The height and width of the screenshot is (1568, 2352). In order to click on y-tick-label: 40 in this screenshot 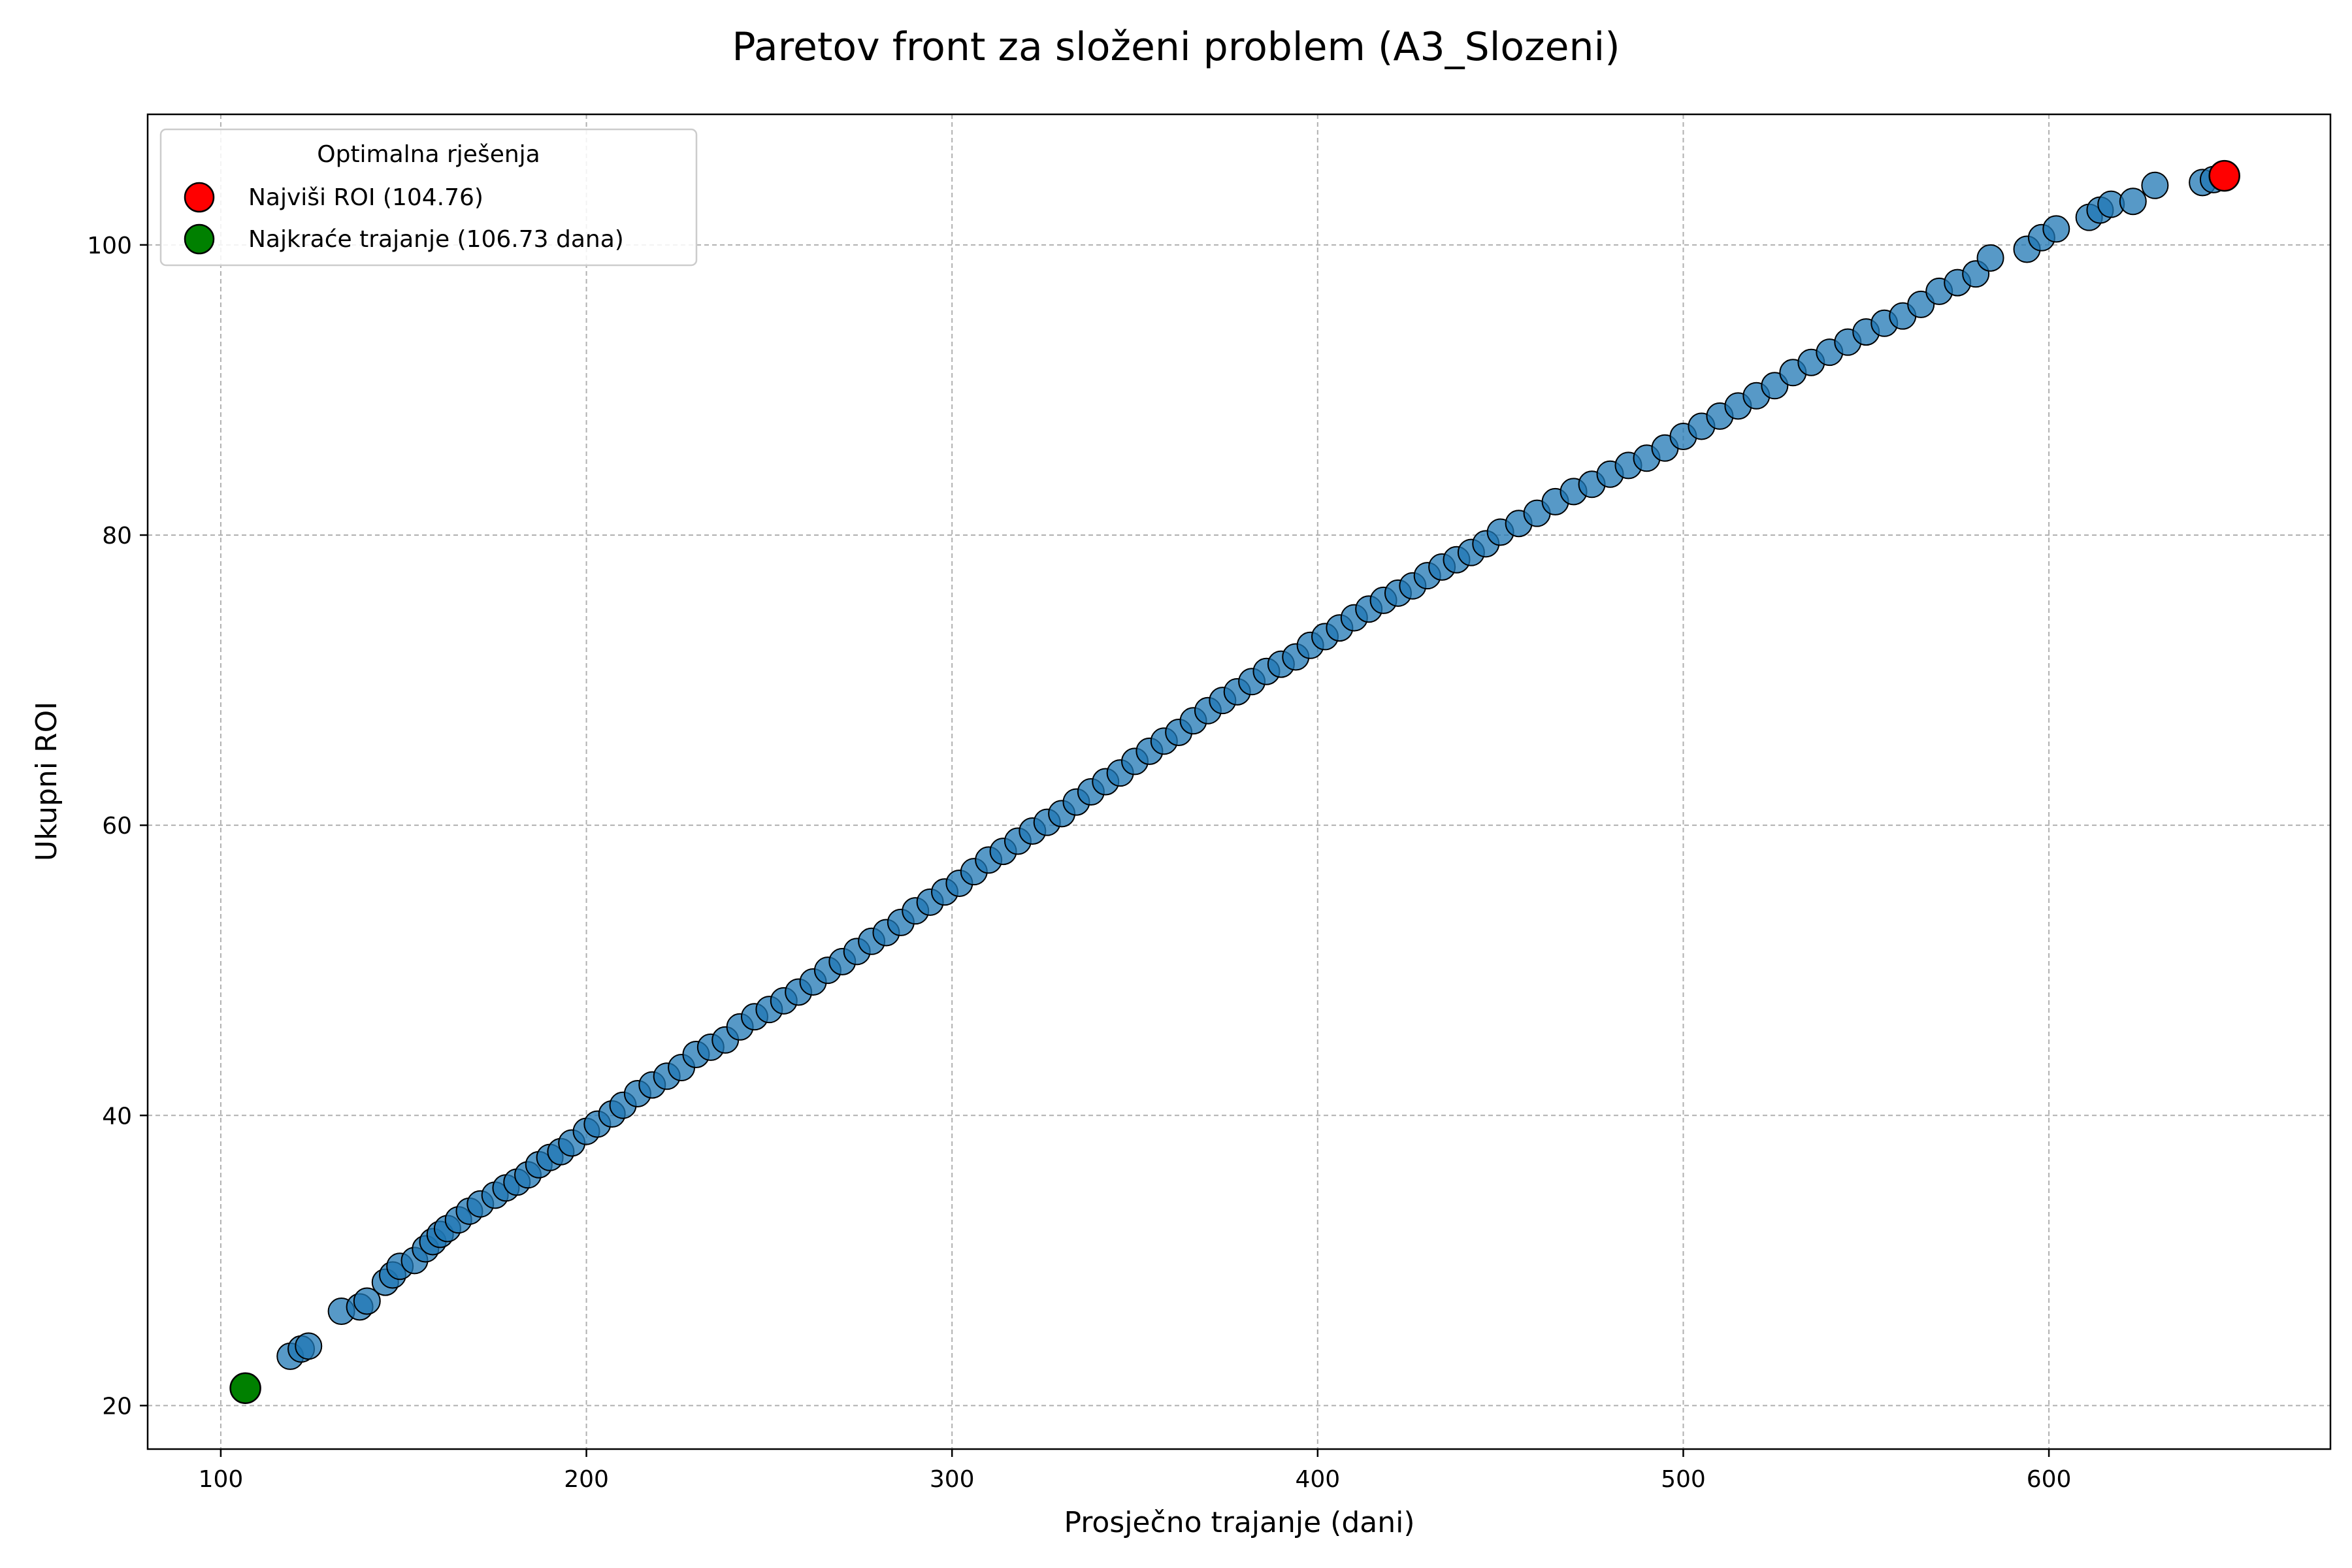, I will do `click(117, 1116)`.